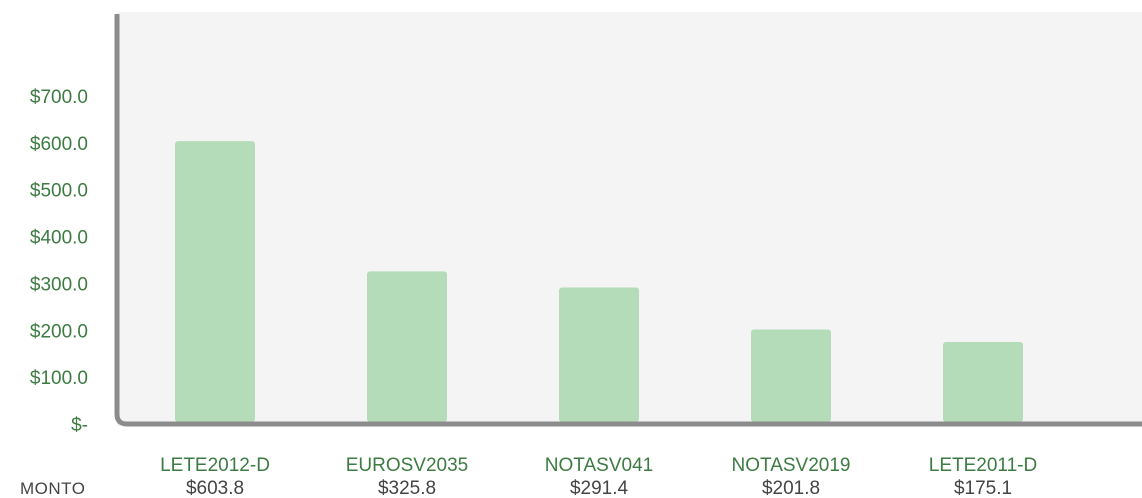 The width and height of the screenshot is (1142, 498). Describe the element at coordinates (52, 488) in the screenshot. I see `row-label-monto: MONTO` at that location.